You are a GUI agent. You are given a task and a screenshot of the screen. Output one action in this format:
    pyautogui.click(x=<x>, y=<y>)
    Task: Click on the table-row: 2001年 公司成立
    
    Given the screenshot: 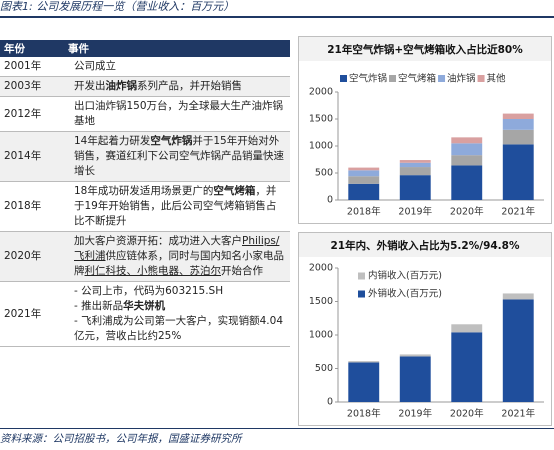 What is the action you would take?
    pyautogui.click(x=145, y=67)
    